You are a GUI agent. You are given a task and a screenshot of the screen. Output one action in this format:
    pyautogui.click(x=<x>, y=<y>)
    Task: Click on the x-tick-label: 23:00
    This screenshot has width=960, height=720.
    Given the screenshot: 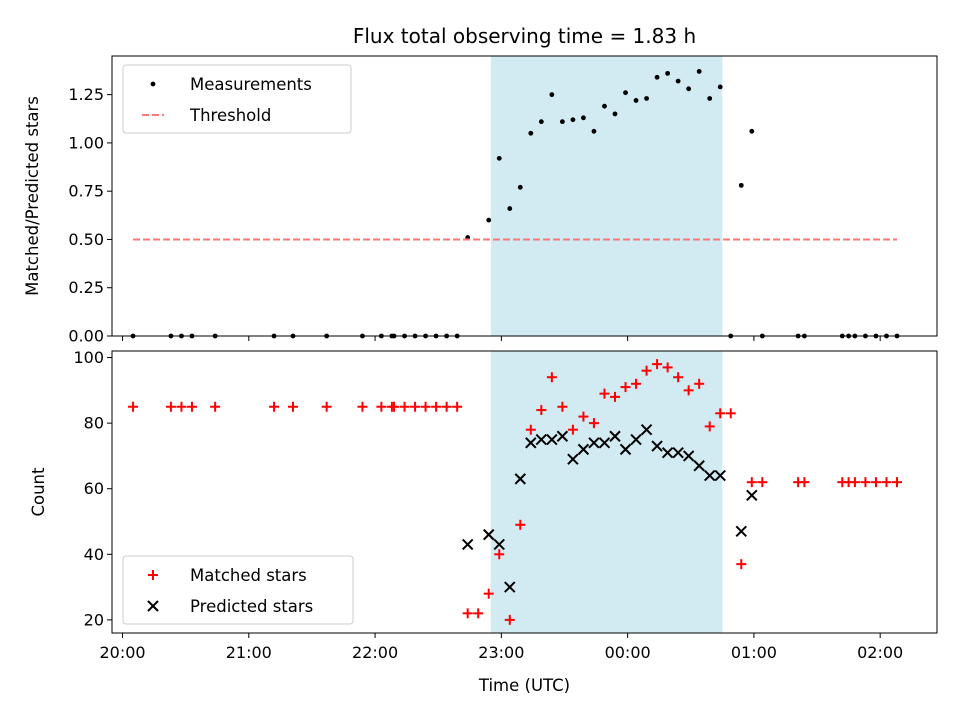 What is the action you would take?
    pyautogui.click(x=501, y=652)
    